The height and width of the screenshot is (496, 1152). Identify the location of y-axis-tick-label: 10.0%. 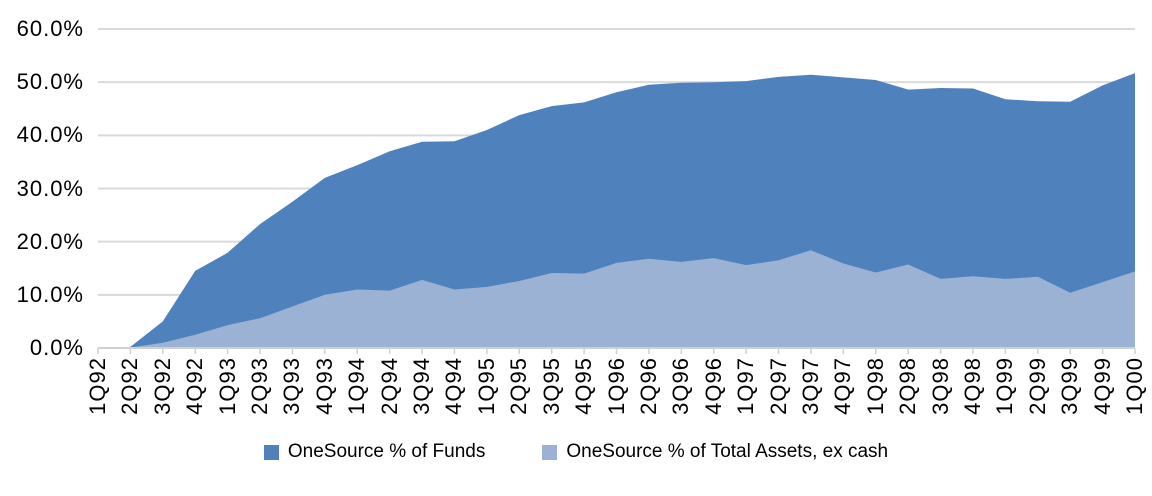
(50, 294).